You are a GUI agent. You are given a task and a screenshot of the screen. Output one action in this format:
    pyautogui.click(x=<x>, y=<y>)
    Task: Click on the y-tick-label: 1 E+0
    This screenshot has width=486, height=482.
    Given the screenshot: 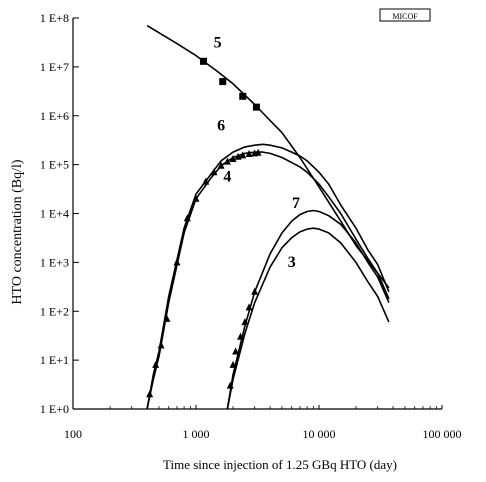 What is the action you would take?
    pyautogui.click(x=54, y=409)
    